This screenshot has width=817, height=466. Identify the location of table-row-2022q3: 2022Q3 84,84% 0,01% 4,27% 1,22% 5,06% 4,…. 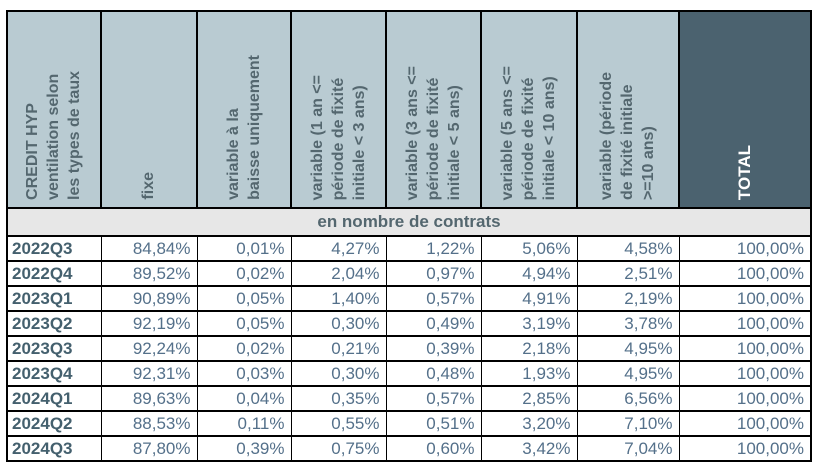
(409, 248).